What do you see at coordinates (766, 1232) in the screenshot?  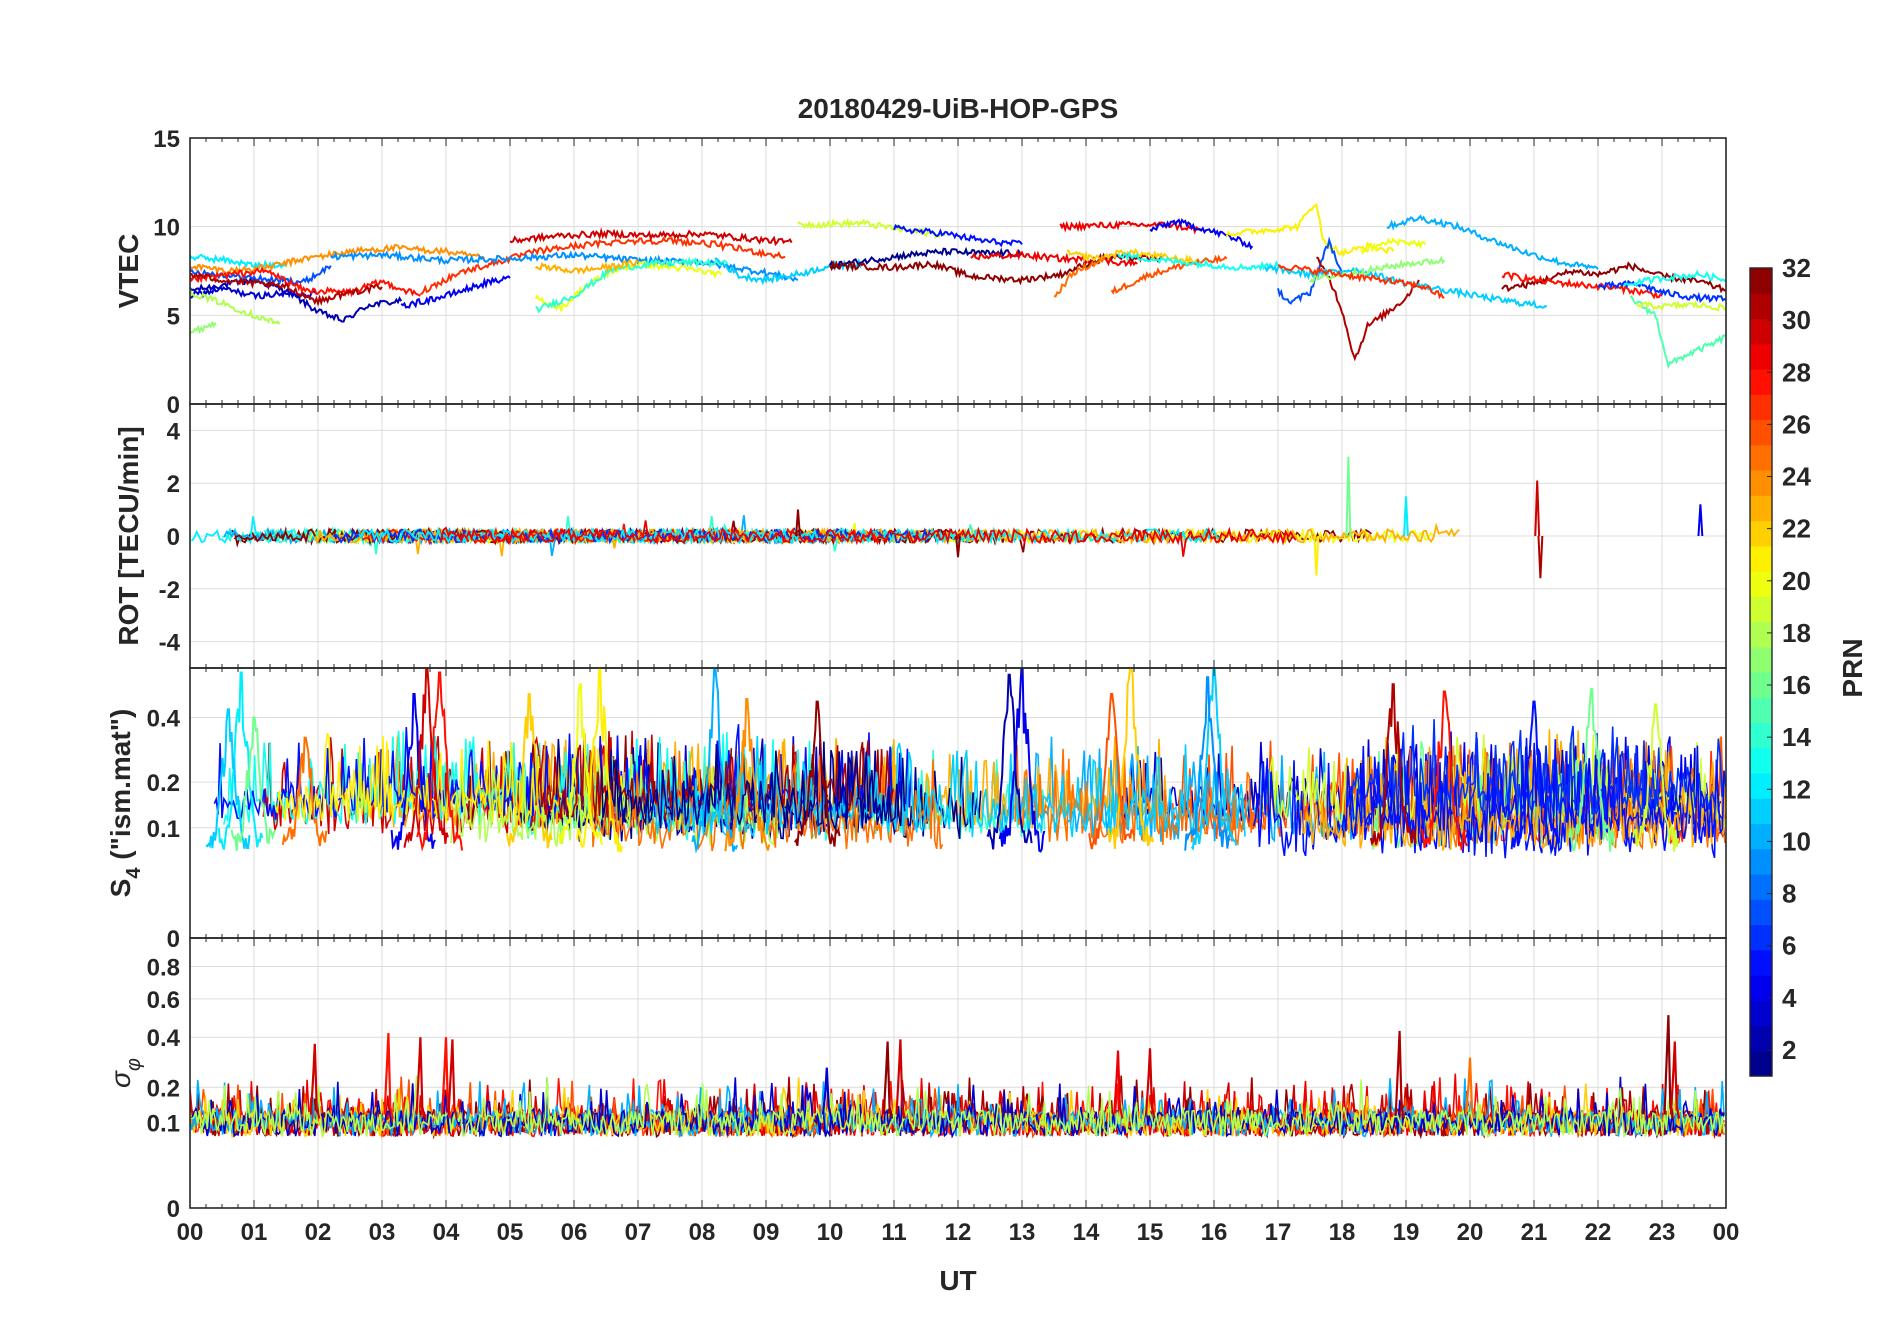 I see `x-tick-label: 09` at bounding box center [766, 1232].